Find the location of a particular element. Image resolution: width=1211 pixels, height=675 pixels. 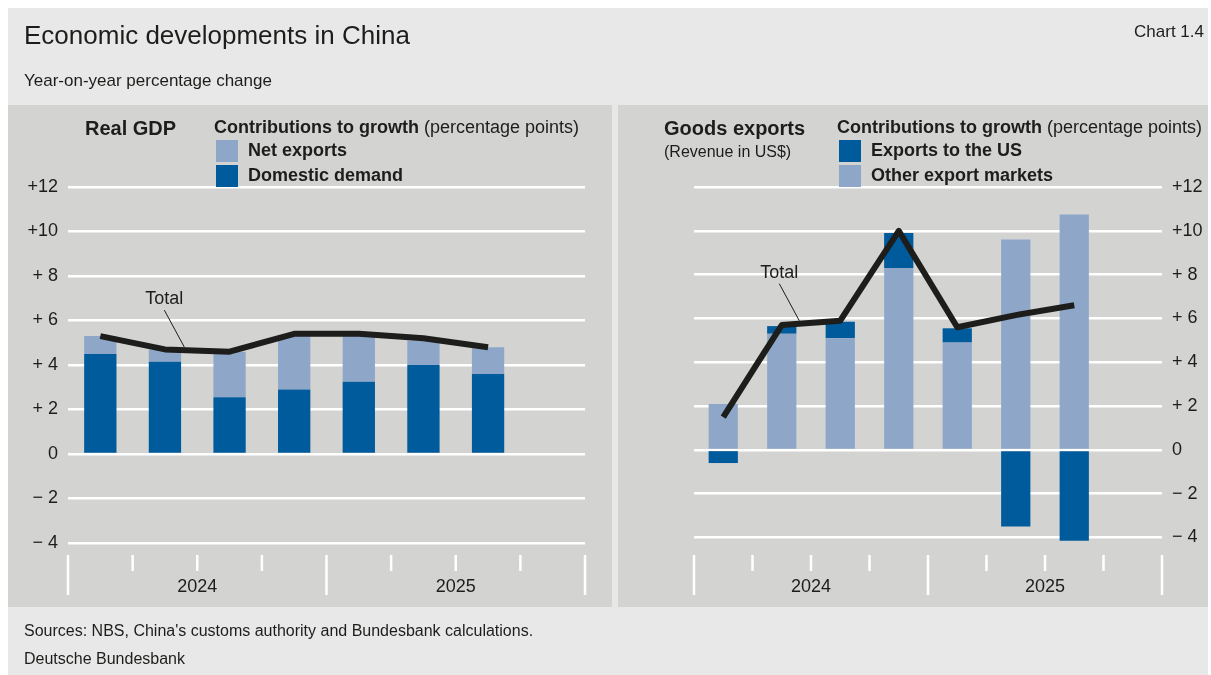

y2-tick-label: + 6 is located at coordinates (1185, 317).